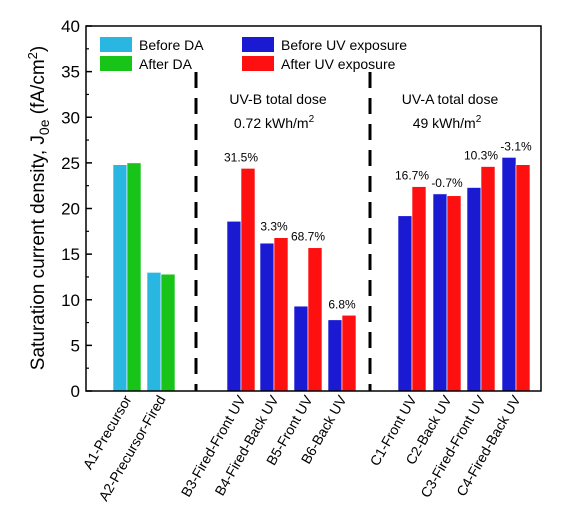  I want to click on y-axis-title-unit-sup: 2, so click(32, 55).